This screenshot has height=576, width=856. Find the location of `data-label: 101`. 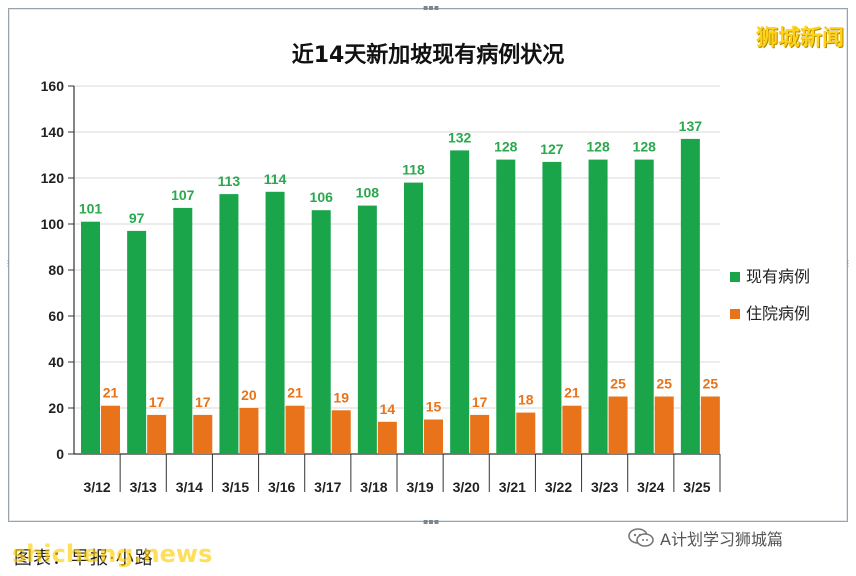

data-label: 101 is located at coordinates (91, 209).